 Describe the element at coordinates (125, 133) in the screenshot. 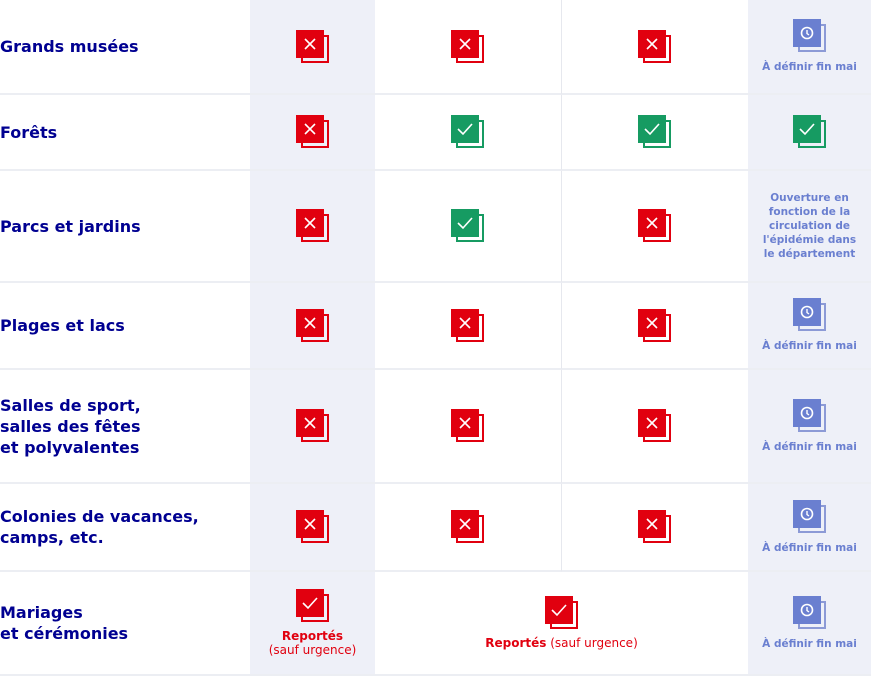

I see `row-label: Forêts` at that location.